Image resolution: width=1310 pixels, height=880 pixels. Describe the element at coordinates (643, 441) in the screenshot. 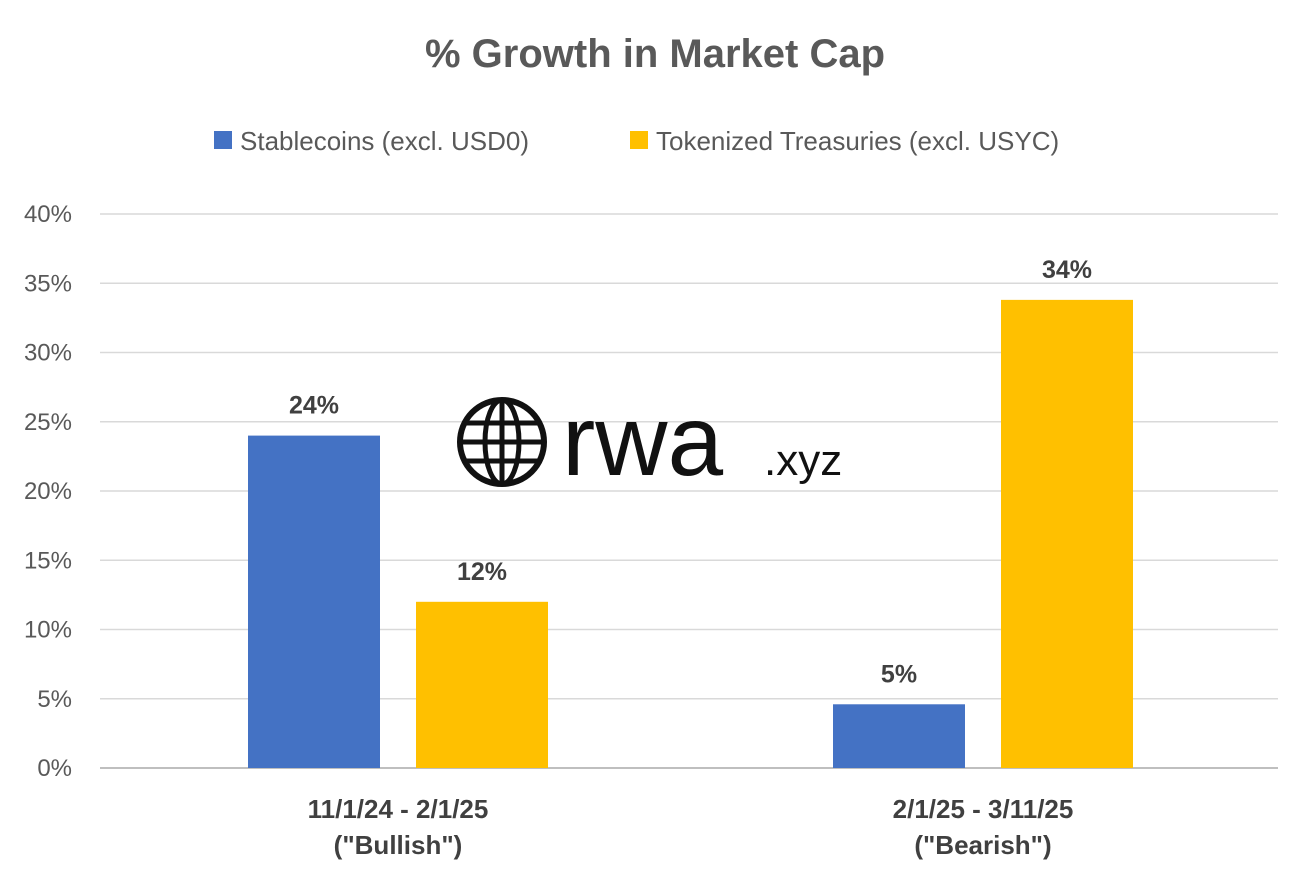

I see `watermark-main-text: rwa` at that location.